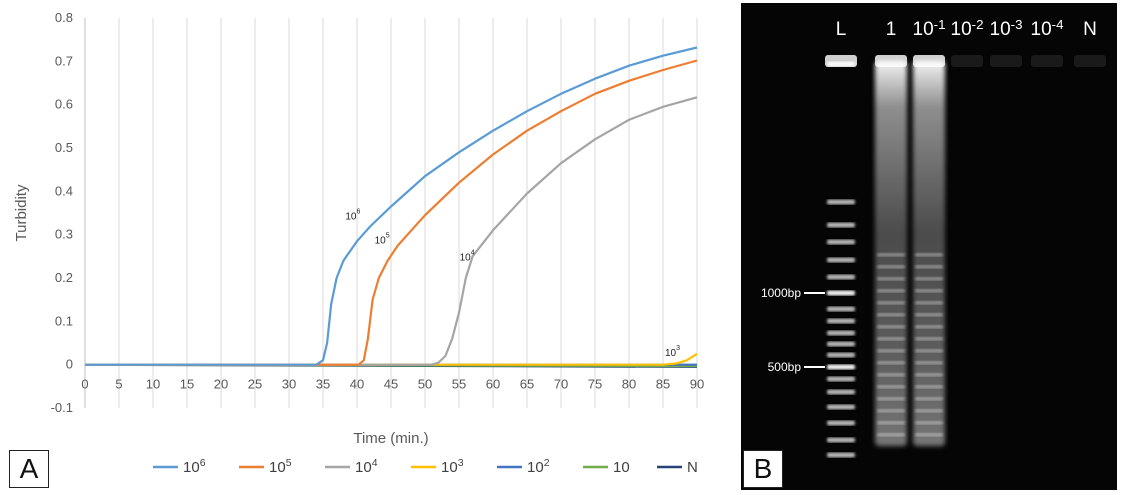  Describe the element at coordinates (69, 364) in the screenshot. I see `y-tick-label: 0` at that location.